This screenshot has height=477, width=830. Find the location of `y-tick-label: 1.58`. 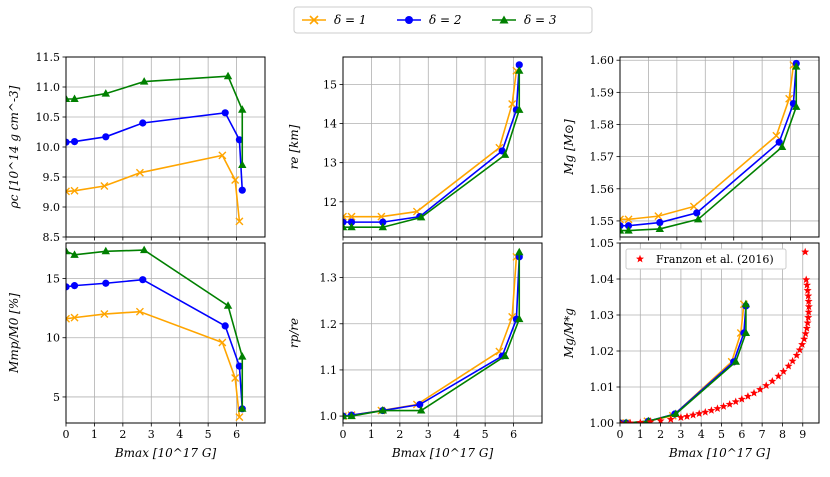

y-tick-label: 1.58 is located at coordinates (602, 125).